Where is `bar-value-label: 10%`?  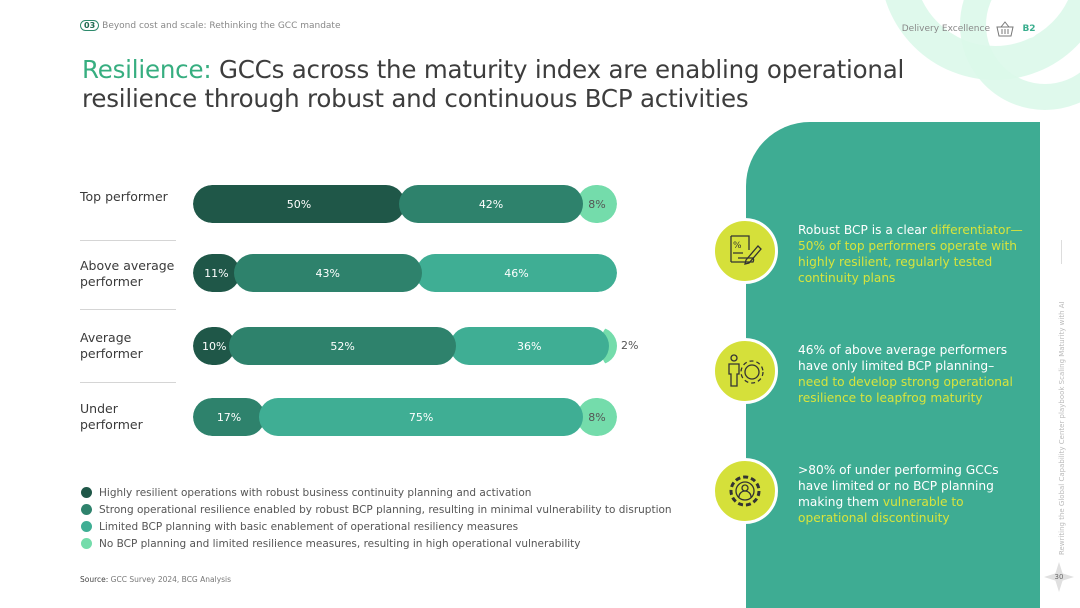 bar-value-label: 10% is located at coordinates (214, 346).